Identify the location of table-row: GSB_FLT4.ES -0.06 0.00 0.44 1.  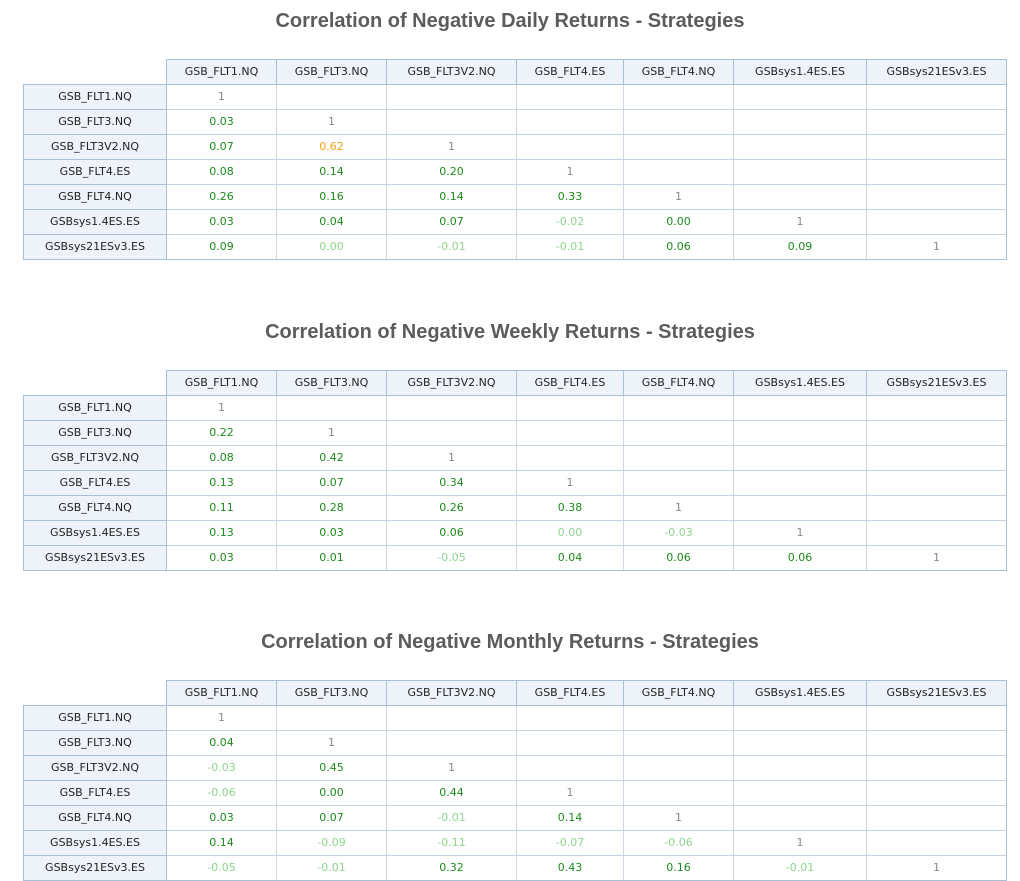
(515, 792).